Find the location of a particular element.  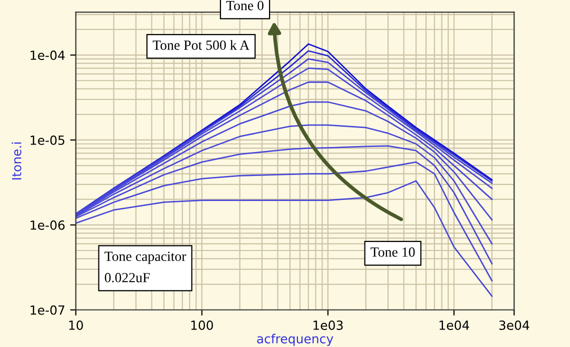

x-tick-label: 100 is located at coordinates (202, 325).